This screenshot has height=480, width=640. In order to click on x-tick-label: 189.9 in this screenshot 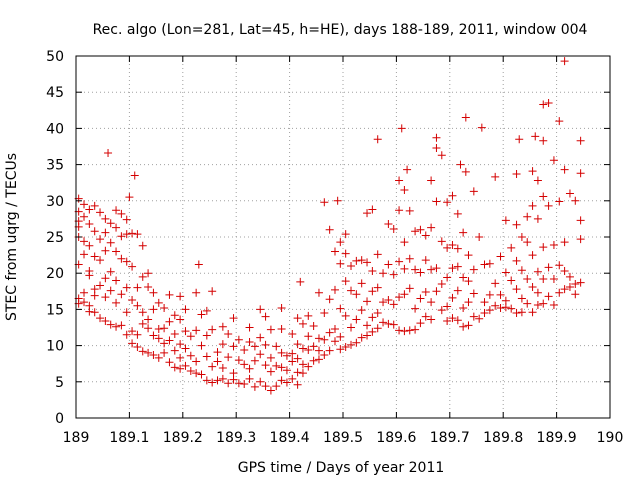, I will do `click(557, 438)`.